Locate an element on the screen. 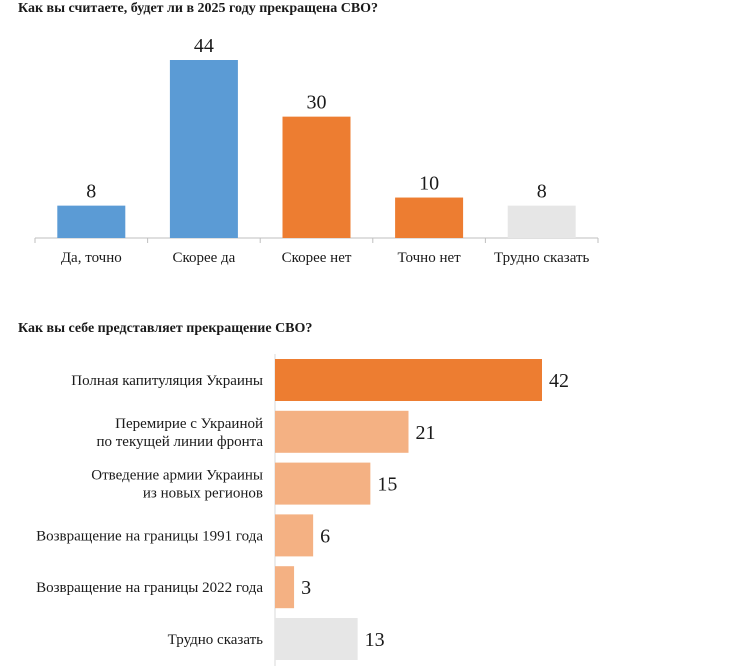  y-tick-label: Перемирие с Украиной is located at coordinates (189, 424).